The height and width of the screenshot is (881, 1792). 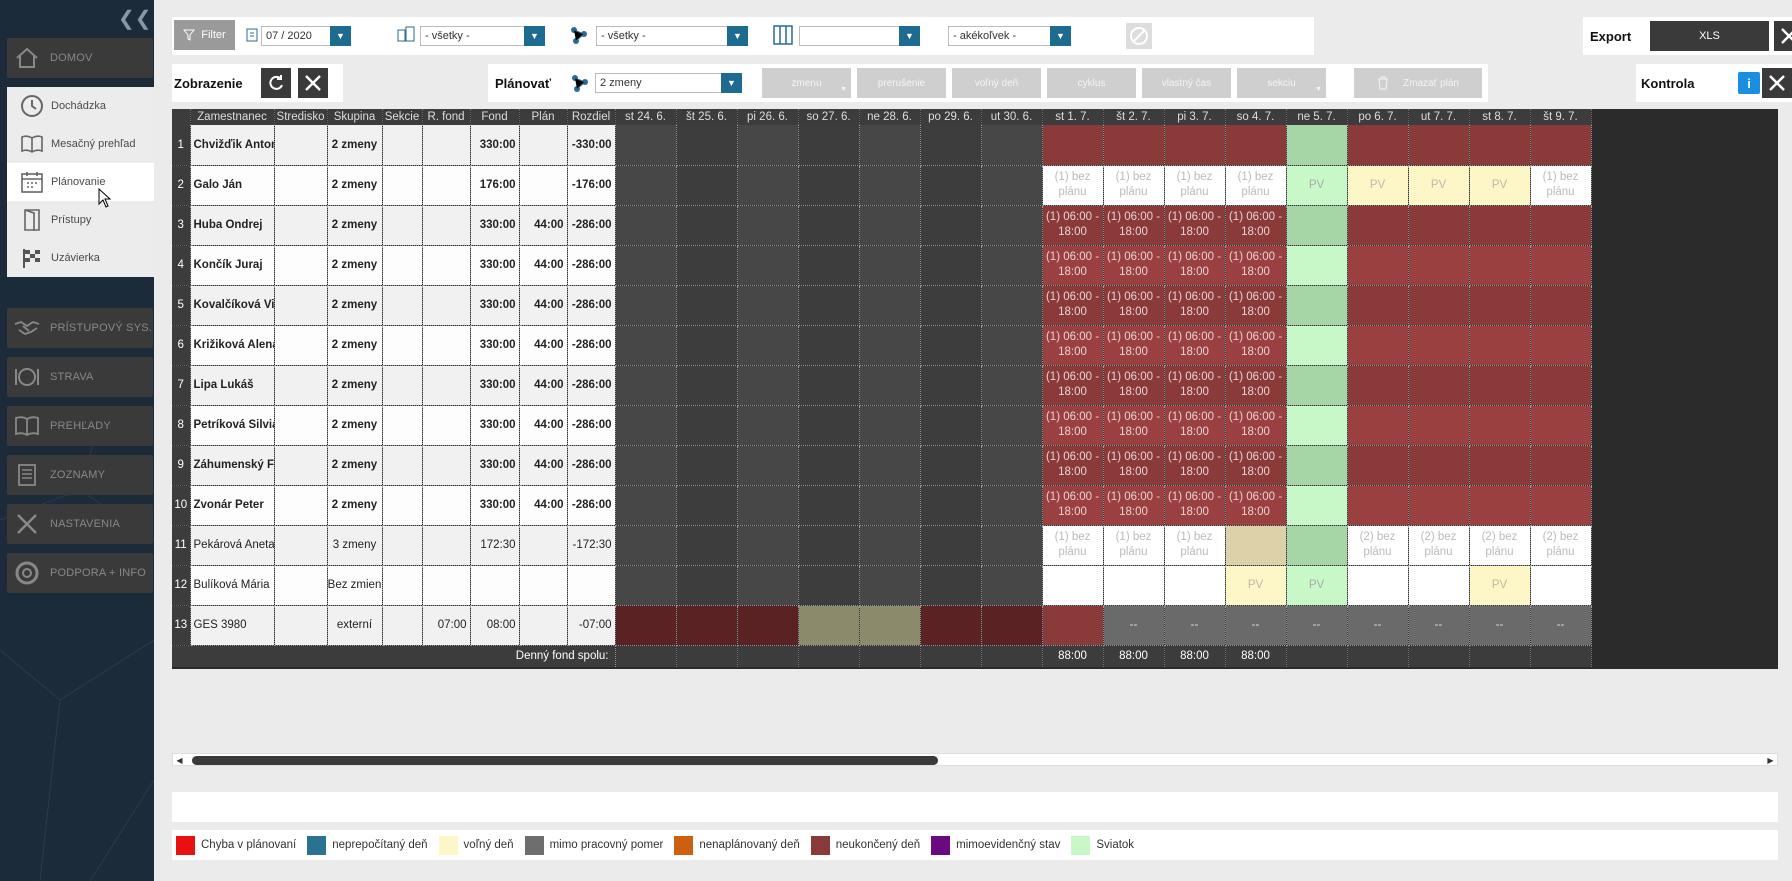 What do you see at coordinates (276, 83) in the screenshot?
I see `refresh-button` at bounding box center [276, 83].